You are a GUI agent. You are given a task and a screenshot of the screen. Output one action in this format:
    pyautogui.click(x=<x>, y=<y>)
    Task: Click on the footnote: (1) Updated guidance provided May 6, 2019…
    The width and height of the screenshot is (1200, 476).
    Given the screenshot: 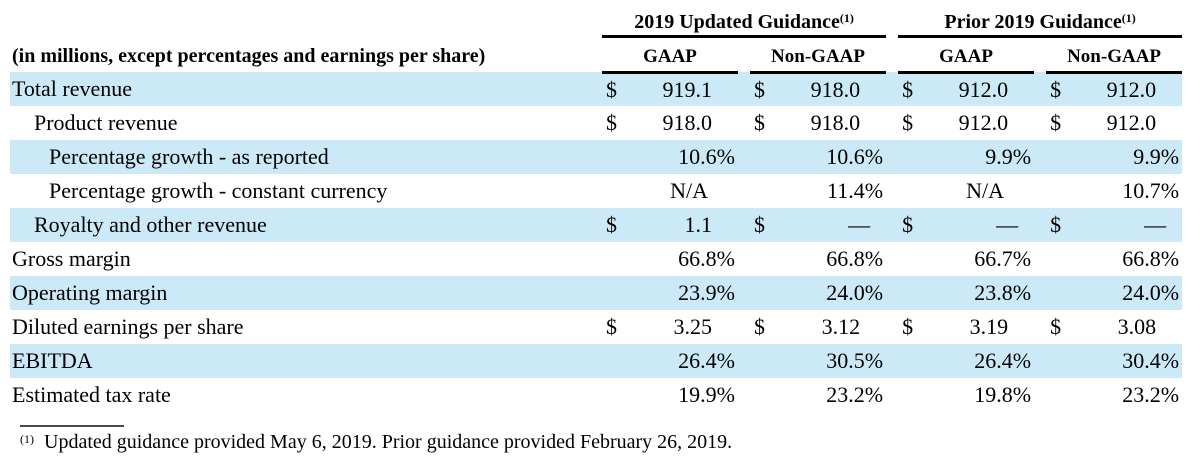 What is the action you would take?
    pyautogui.click(x=601, y=439)
    